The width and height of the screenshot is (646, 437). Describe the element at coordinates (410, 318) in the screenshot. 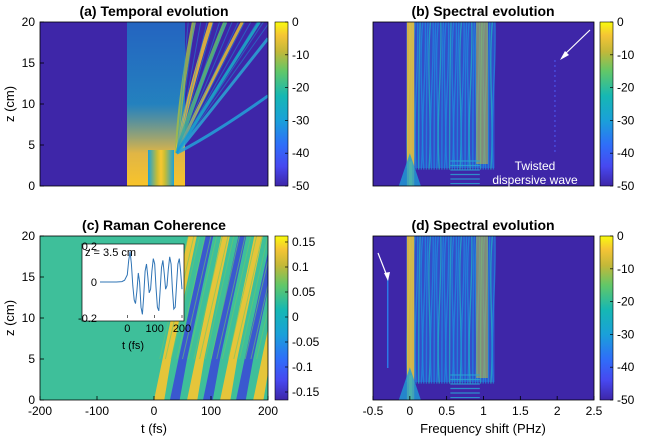

I see `pump-line` at that location.